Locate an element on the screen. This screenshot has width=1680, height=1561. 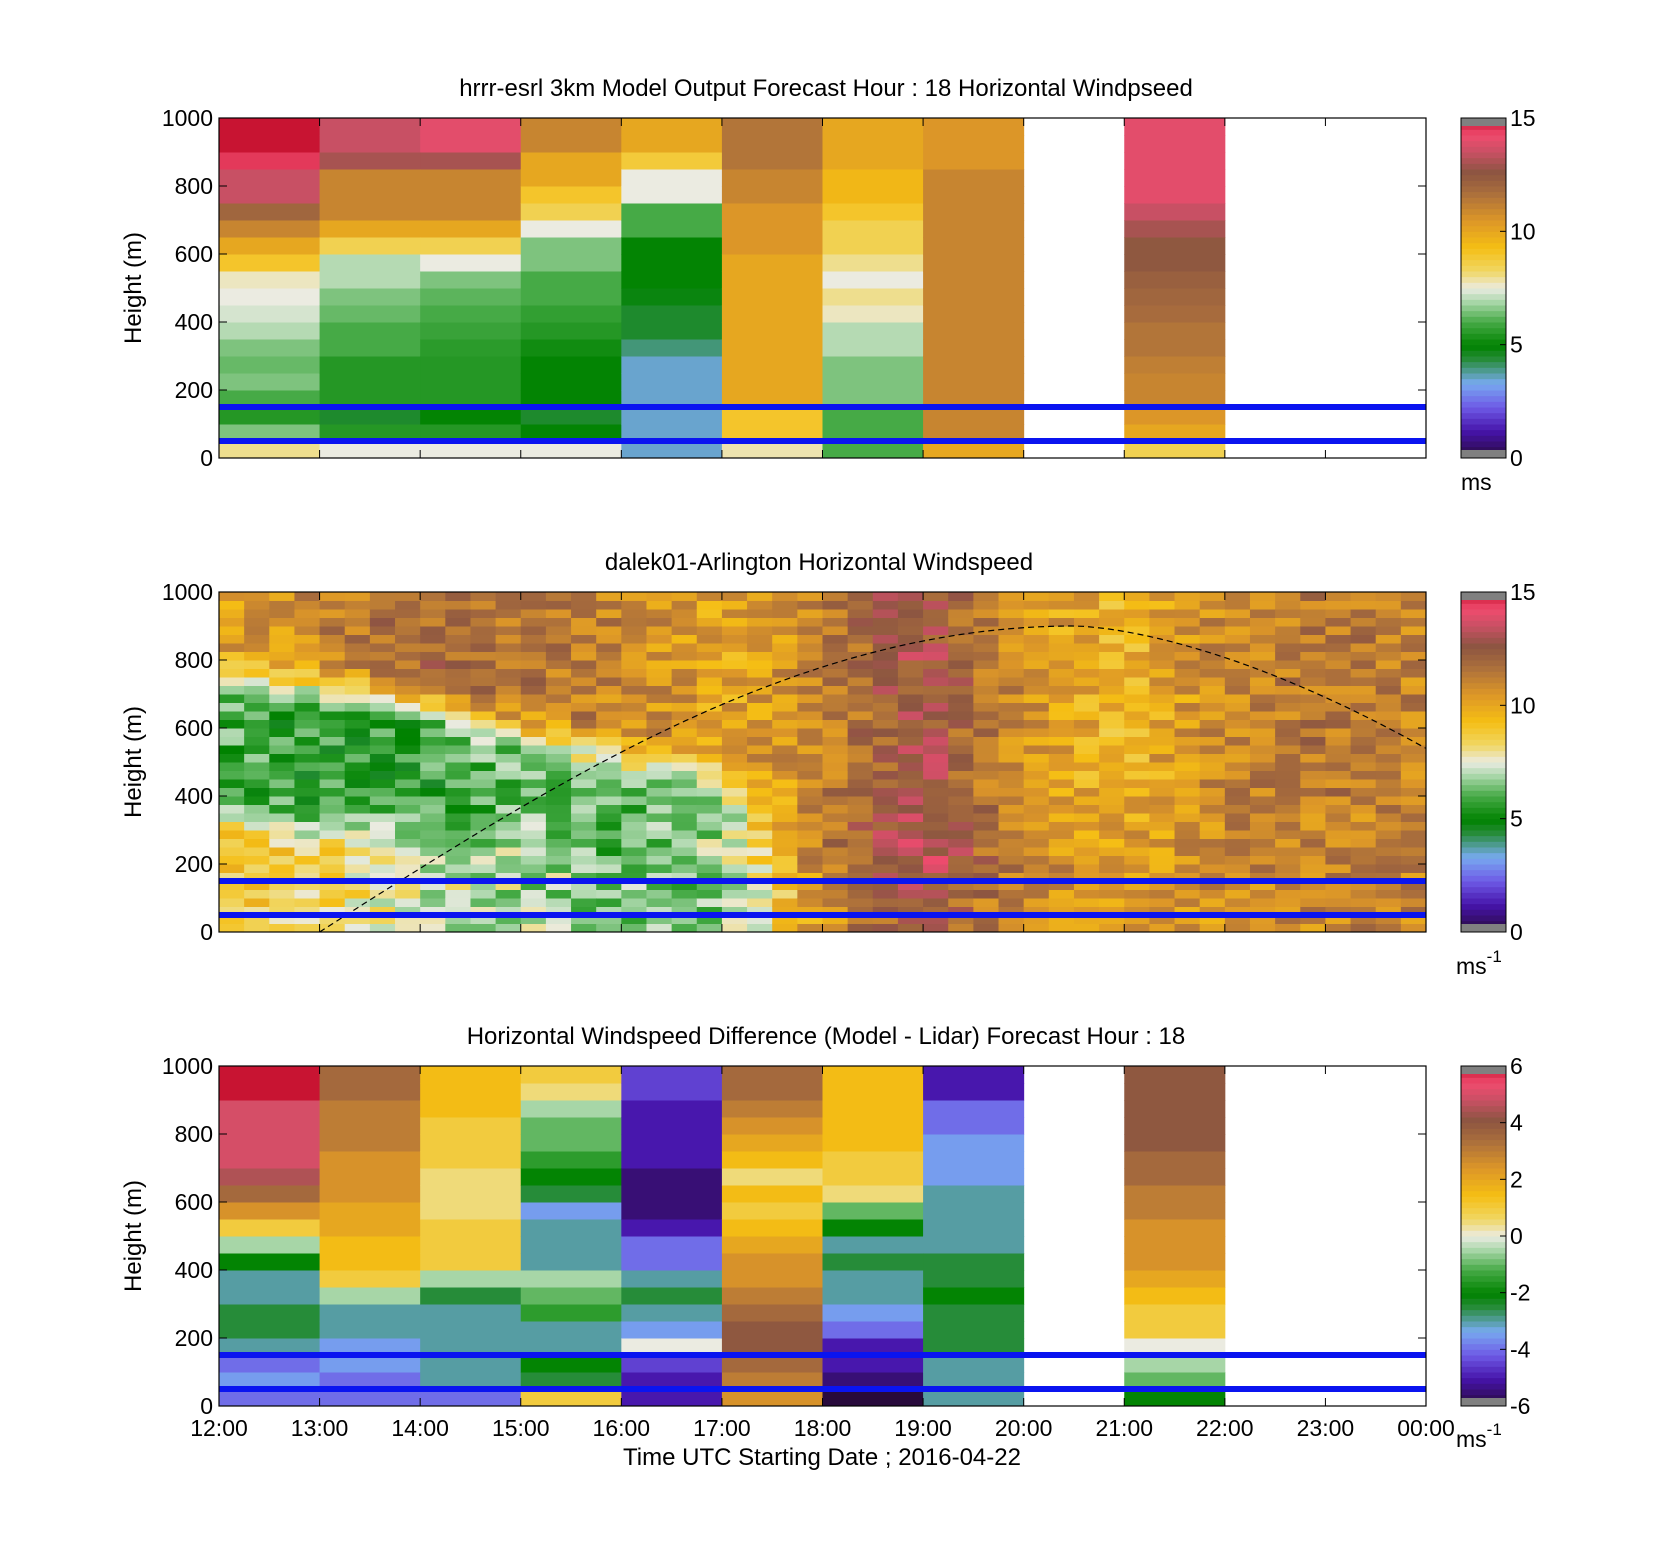
colorbar-underflow is located at coordinates (1483, 1402).